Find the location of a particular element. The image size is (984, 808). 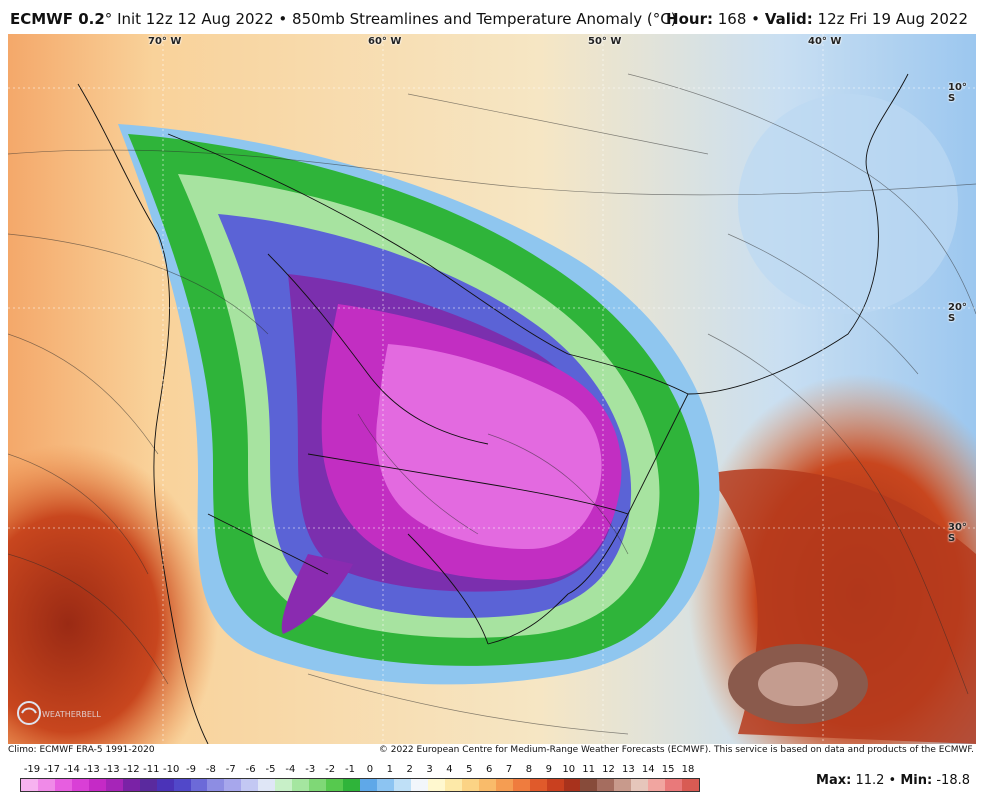

min-value: -18.8 is located at coordinates (953, 780).